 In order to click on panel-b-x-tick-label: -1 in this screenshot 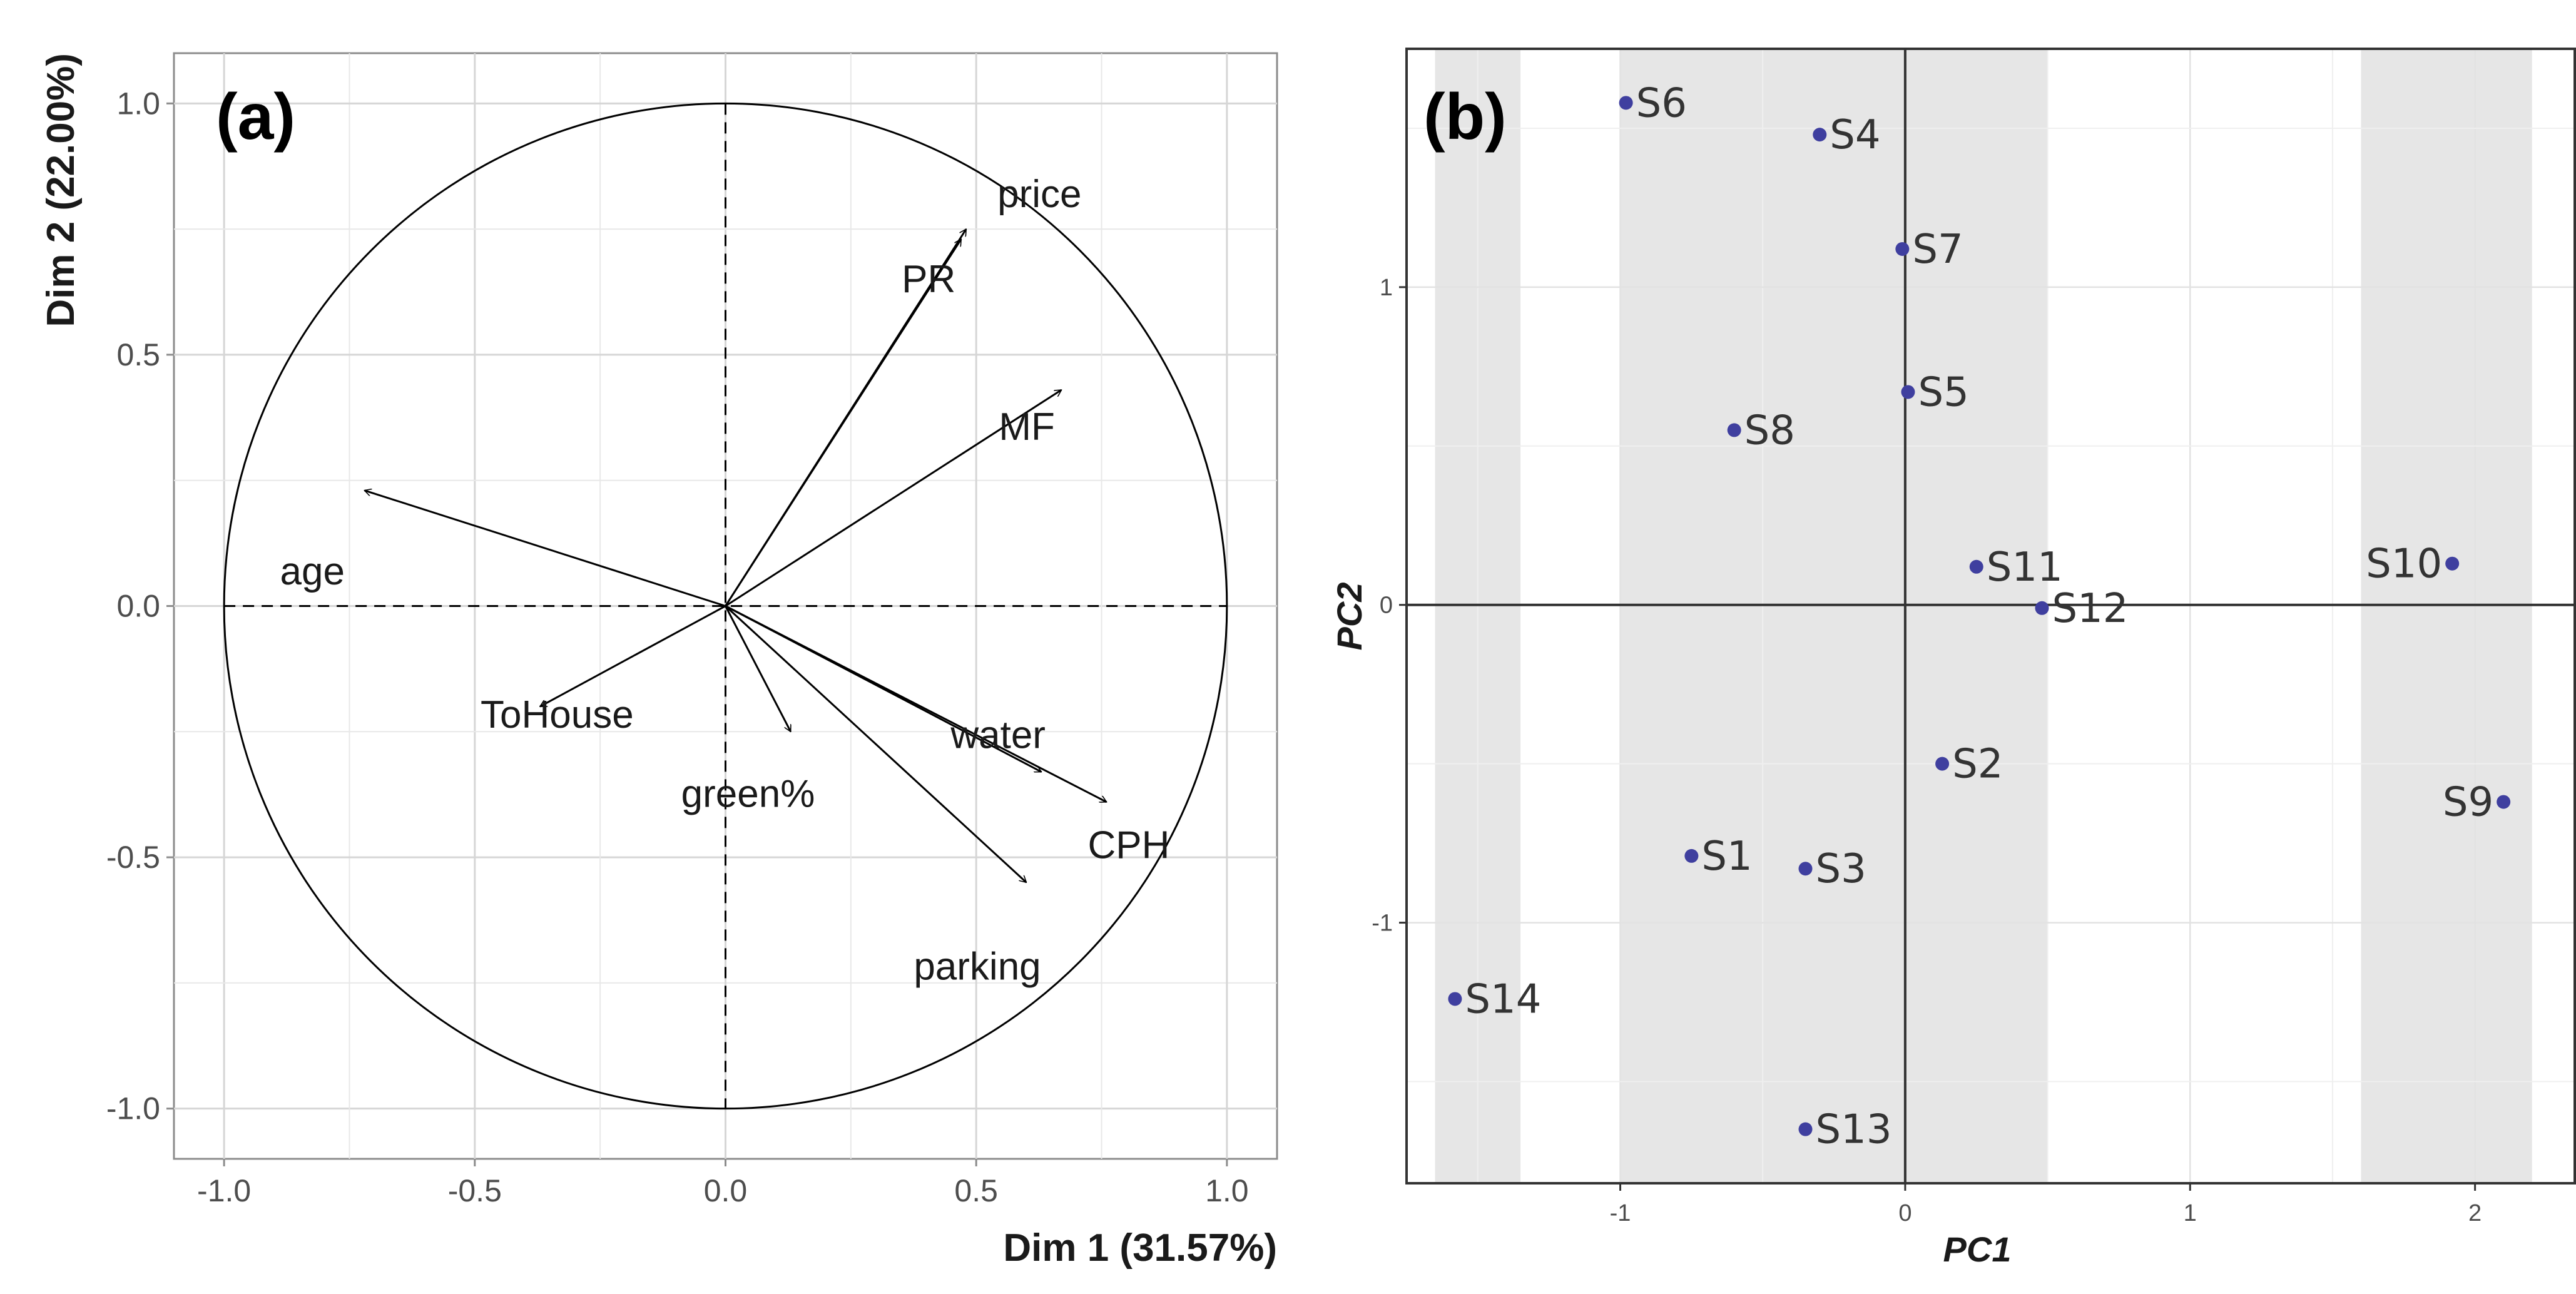, I will do `click(1620, 1213)`.